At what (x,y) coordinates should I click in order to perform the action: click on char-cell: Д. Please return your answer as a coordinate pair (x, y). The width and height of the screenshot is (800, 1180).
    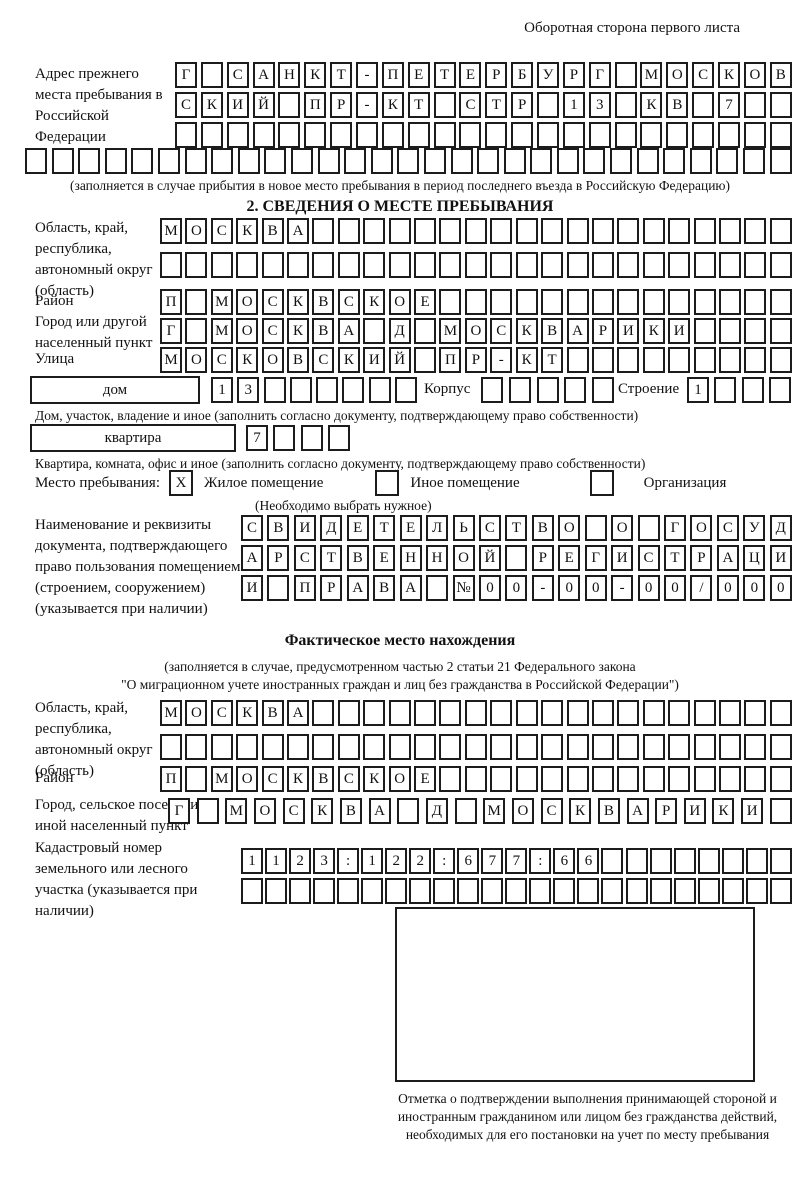
    Looking at the image, I should click on (399, 331).